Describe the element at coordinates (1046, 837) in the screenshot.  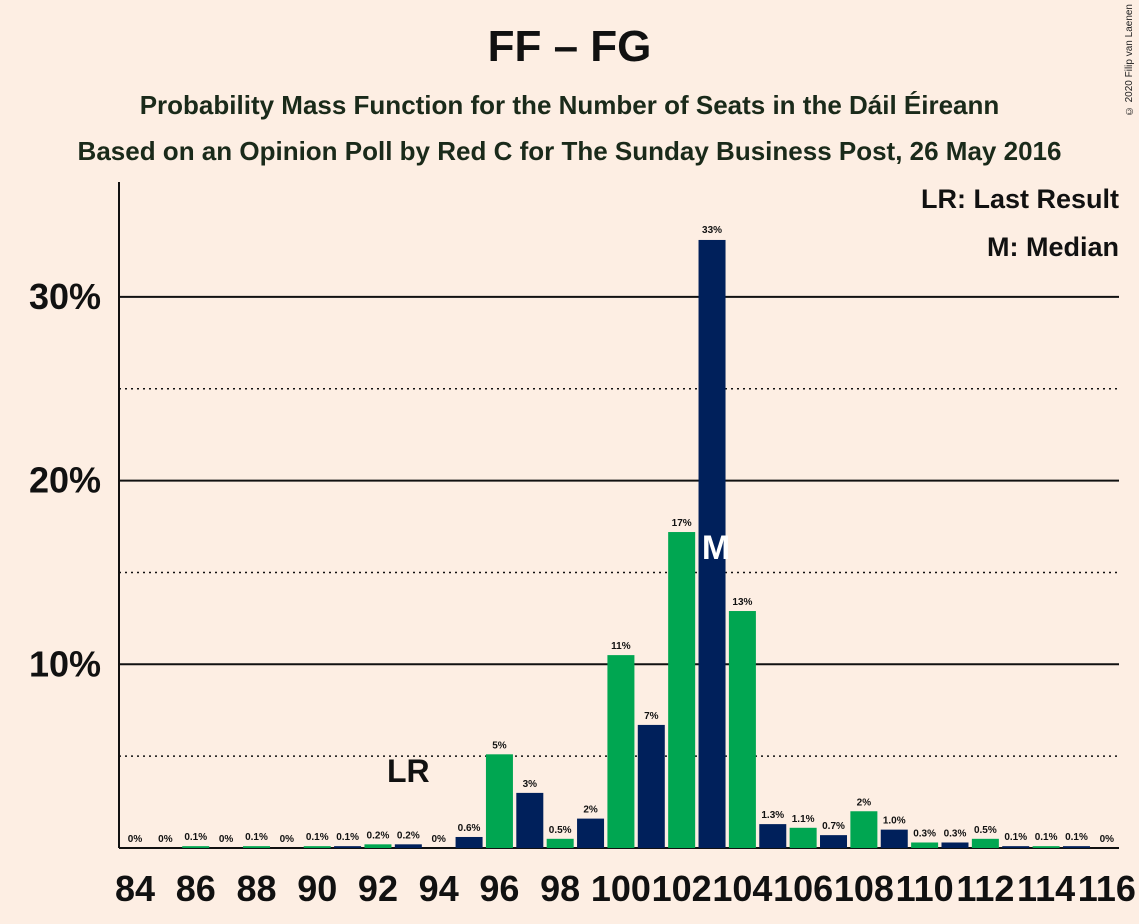
I see `bar-label-114: 0.1%` at that location.